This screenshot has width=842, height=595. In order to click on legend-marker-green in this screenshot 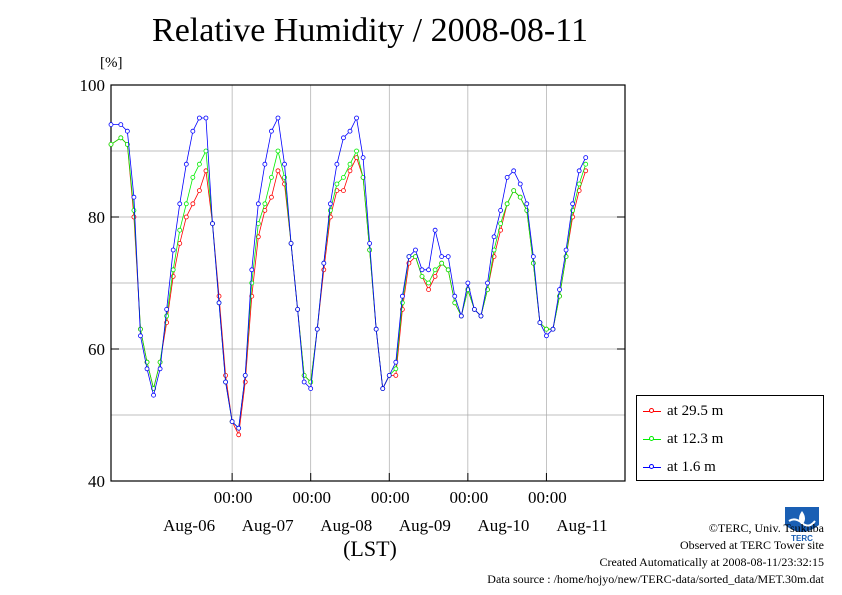, I will do `click(652, 439)`.